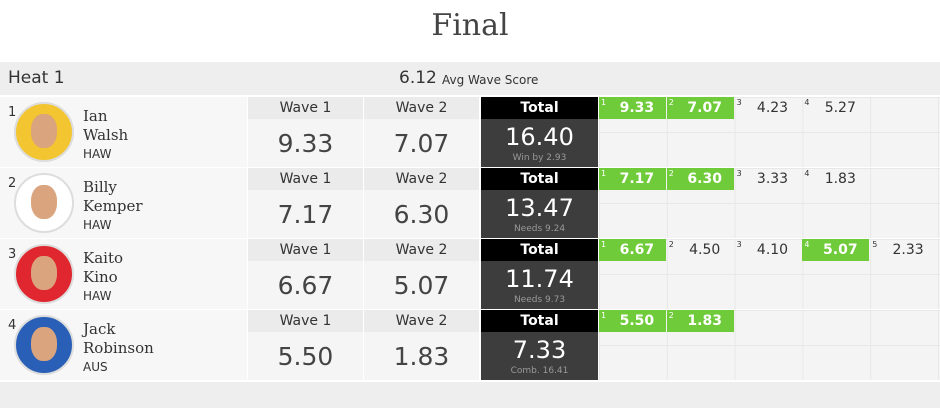  Describe the element at coordinates (113, 206) in the screenshot. I see `last-name: Kemper` at that location.